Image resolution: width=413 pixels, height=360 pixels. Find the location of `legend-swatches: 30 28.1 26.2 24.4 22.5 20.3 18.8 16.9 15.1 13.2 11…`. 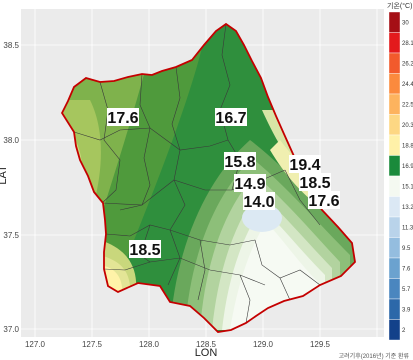

legend-swatches: 30 28.1 26.2 24.4 22.5 20.3 18.8 16.9 15.1 13.2 11… is located at coordinates (400, 176).